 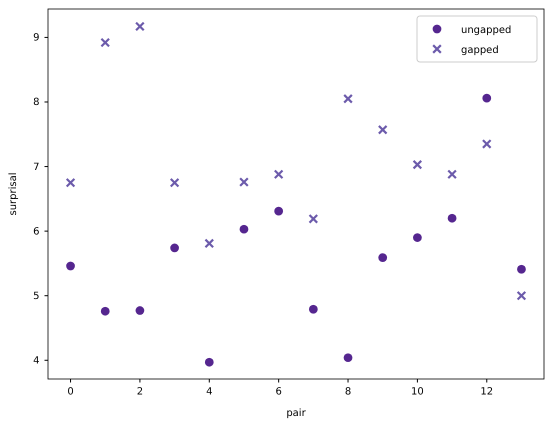 What do you see at coordinates (13, 194) in the screenshot?
I see `y-axis-title: surprisal` at bounding box center [13, 194].